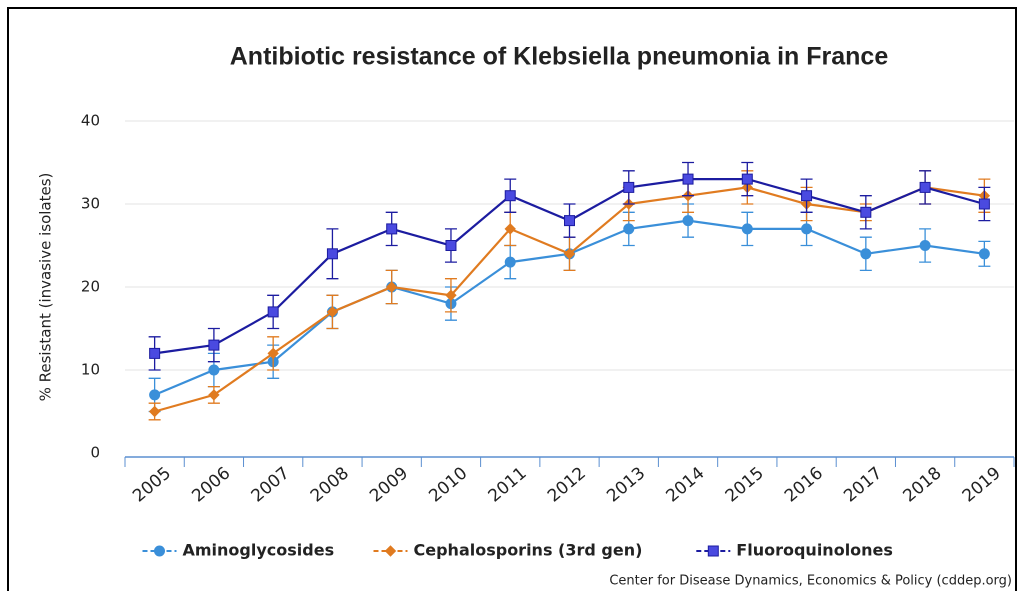  Describe the element at coordinates (508, 484) in the screenshot. I see `x-tick-label: 2011` at that location.